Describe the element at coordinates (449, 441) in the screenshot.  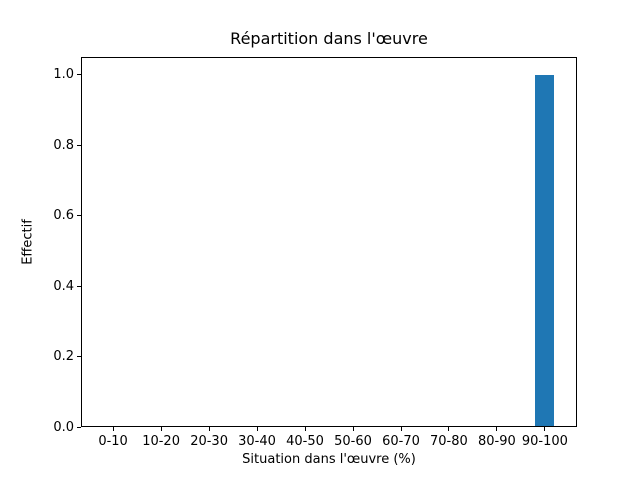
I see `x-tick-label: 70-80` at that location.